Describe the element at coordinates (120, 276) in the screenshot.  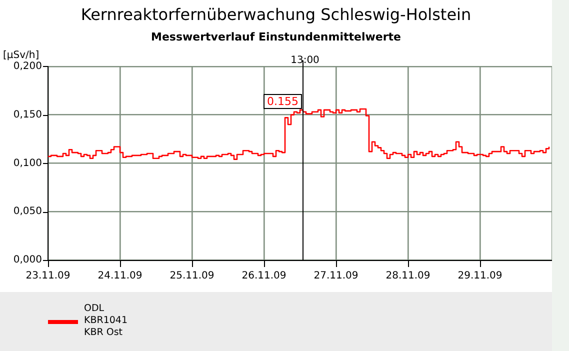
I see `x-tick-label: 24.11.09` at that location.